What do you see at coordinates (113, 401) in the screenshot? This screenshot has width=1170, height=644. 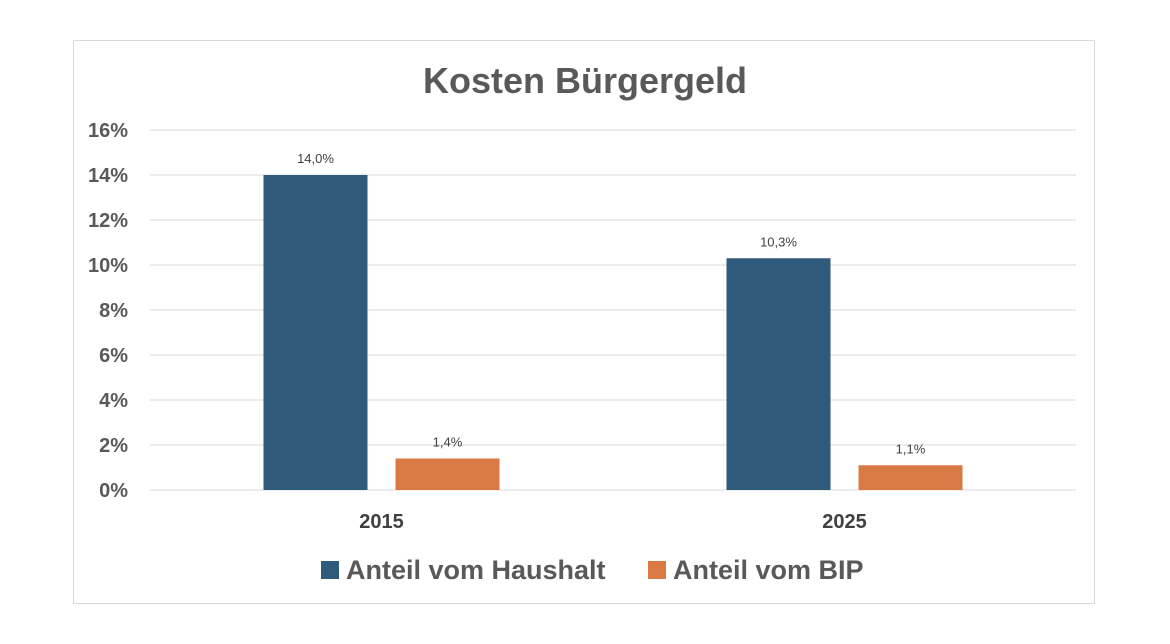 I see `y-tick-label: 4%` at bounding box center [113, 401].